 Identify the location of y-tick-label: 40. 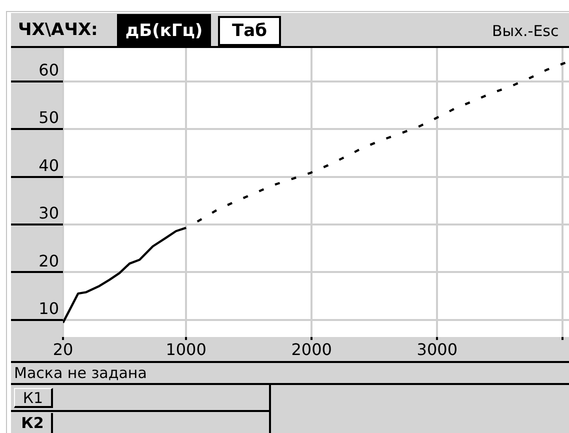
(48, 165).